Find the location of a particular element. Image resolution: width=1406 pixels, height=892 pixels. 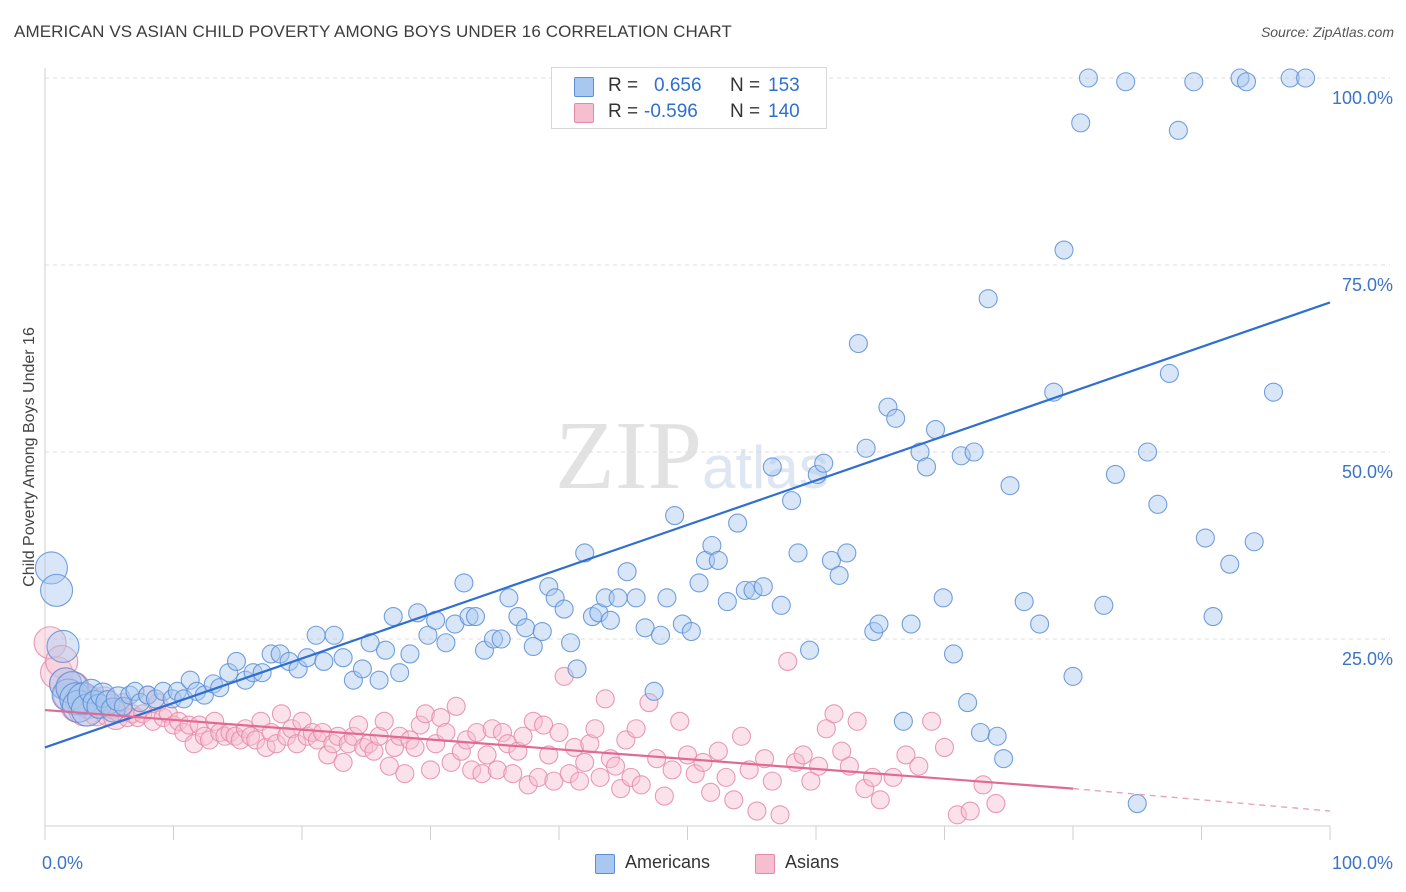

asian-trend-extension is located at coordinates (1201, 799).